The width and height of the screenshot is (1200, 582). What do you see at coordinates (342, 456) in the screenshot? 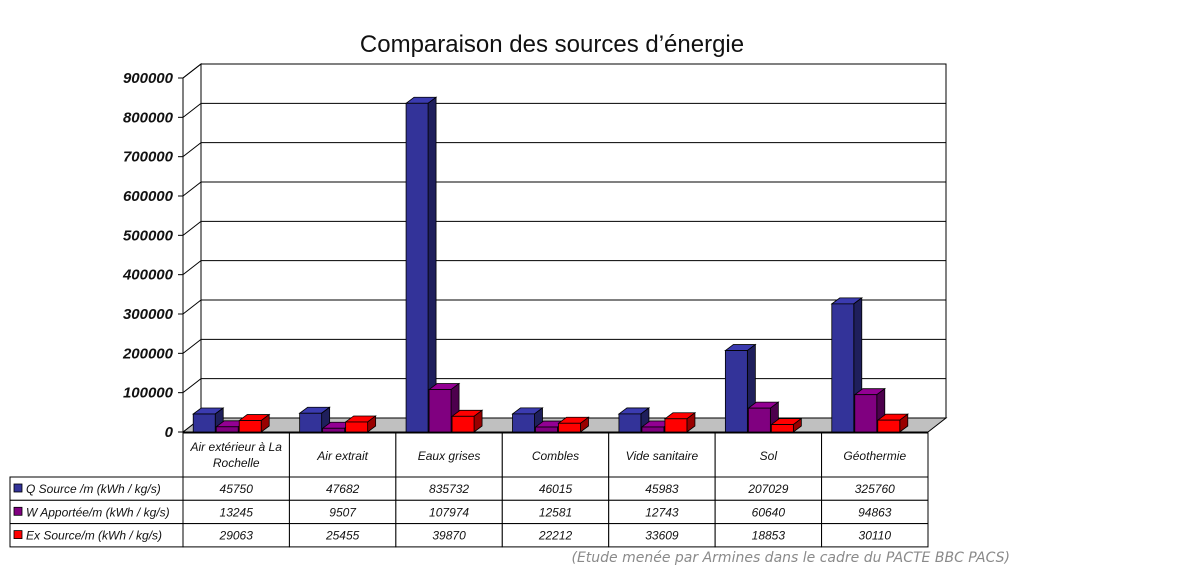
I see `category-label: Air extrait` at bounding box center [342, 456].